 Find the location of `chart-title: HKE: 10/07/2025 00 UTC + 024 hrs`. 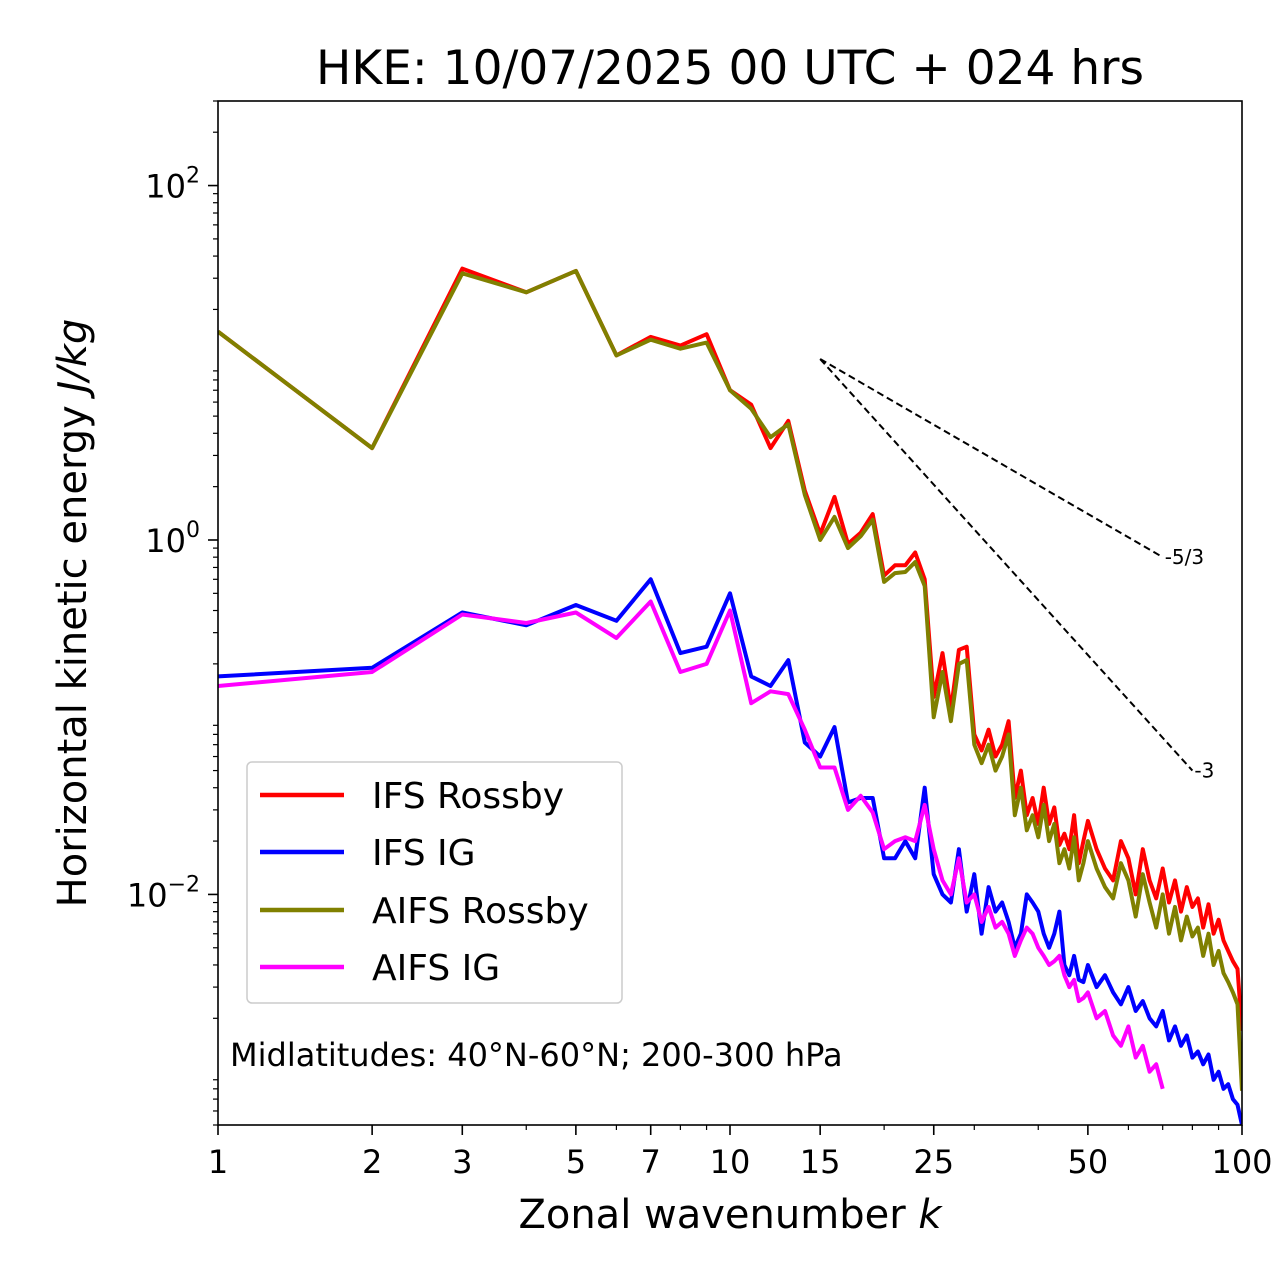

chart-title: HKE: 10/07/2025 00 UTC + 024 hrs is located at coordinates (730, 68).